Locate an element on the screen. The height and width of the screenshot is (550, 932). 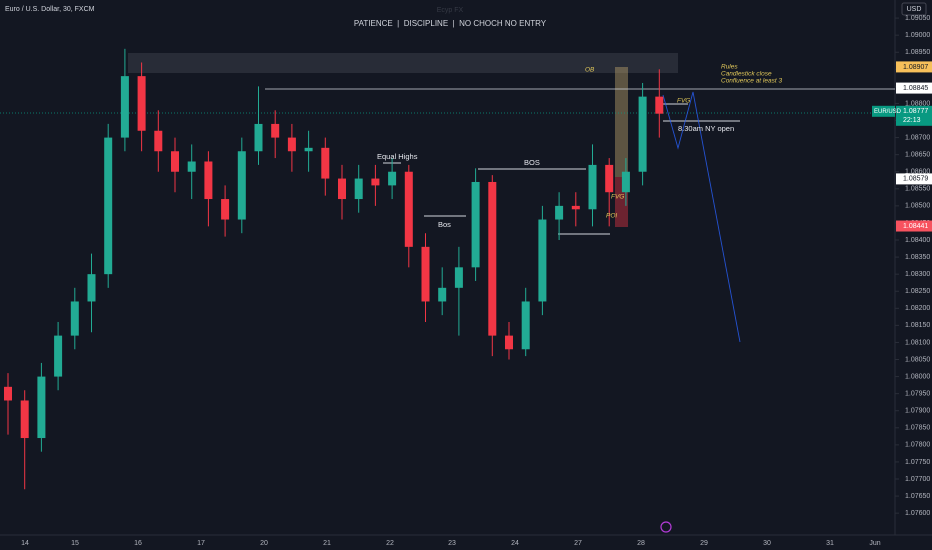
price-marker-label: 1.08579 is located at coordinates (915, 179).